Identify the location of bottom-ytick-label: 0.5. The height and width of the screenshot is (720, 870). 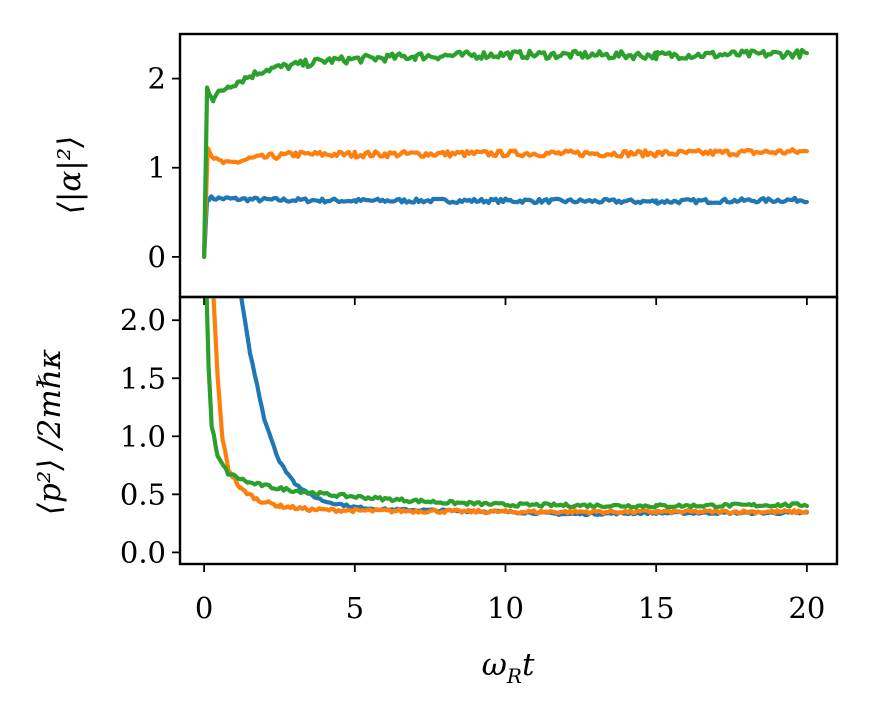
(143, 494).